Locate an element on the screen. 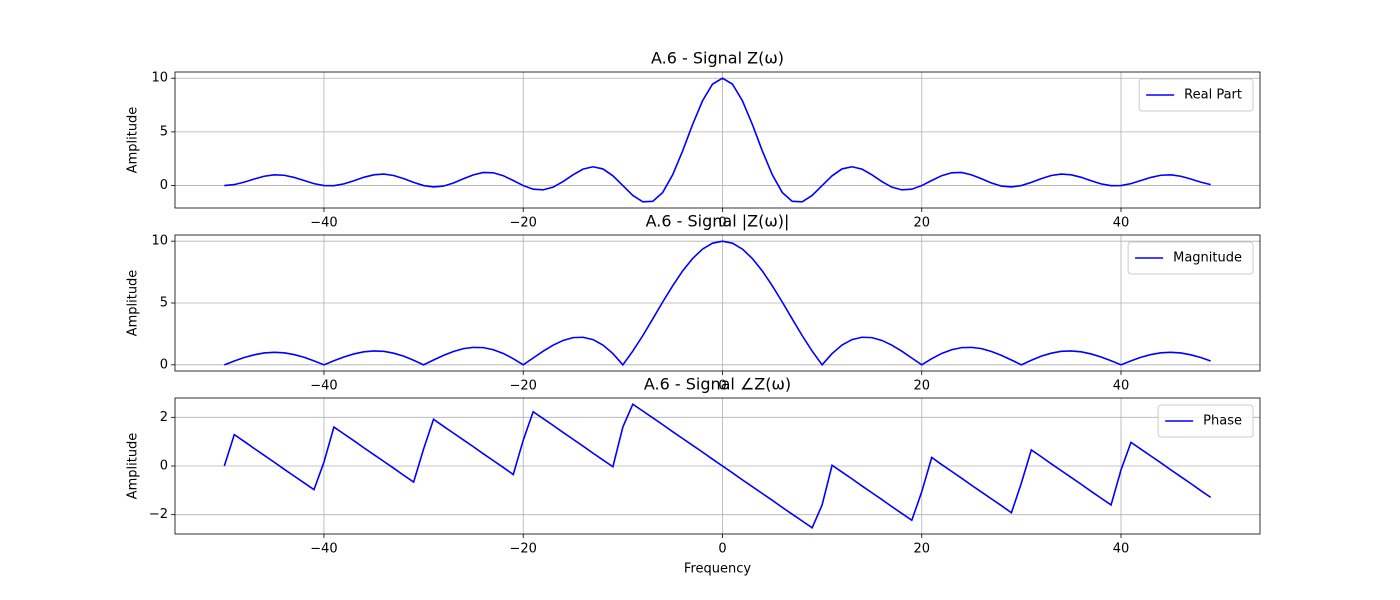 The image size is (1400, 600). subplot-title: A.6 - Signal |Z(ω)| is located at coordinates (718, 221).